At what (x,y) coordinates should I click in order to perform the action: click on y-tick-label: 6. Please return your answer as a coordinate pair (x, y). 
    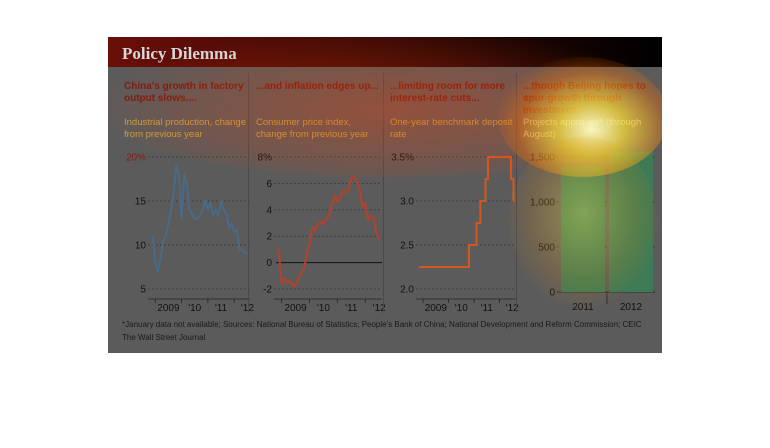
    Looking at the image, I should click on (269, 184).